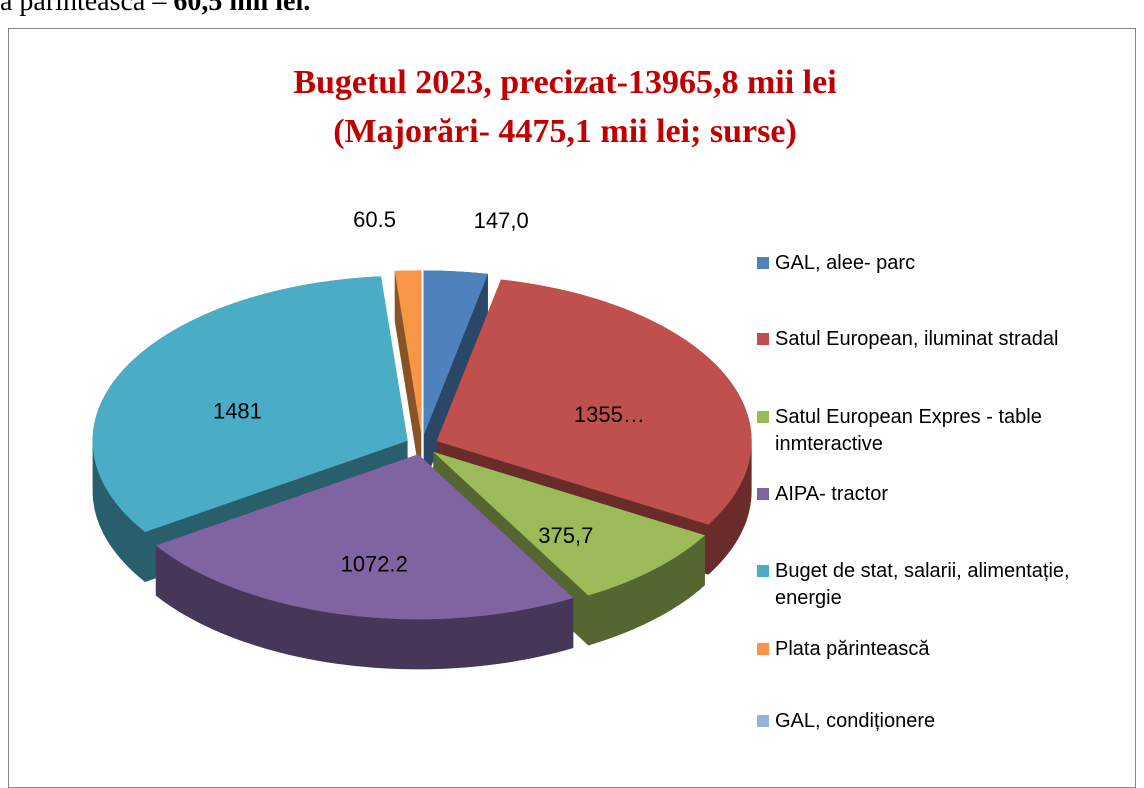 This screenshot has height=788, width=1144. What do you see at coordinates (565, 535) in the screenshot?
I see `value-label: 375,7` at bounding box center [565, 535].